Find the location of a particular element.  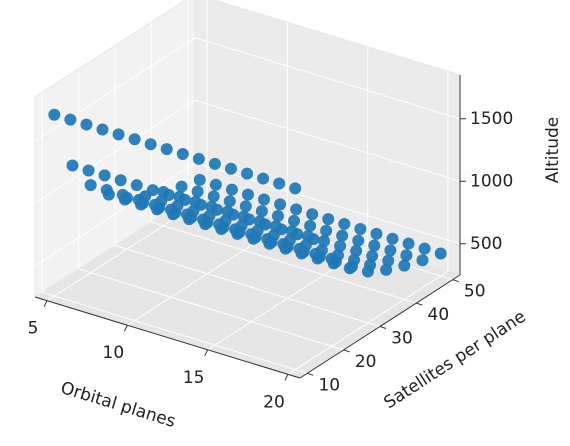

z-tick-label: 500 is located at coordinates (486, 244).